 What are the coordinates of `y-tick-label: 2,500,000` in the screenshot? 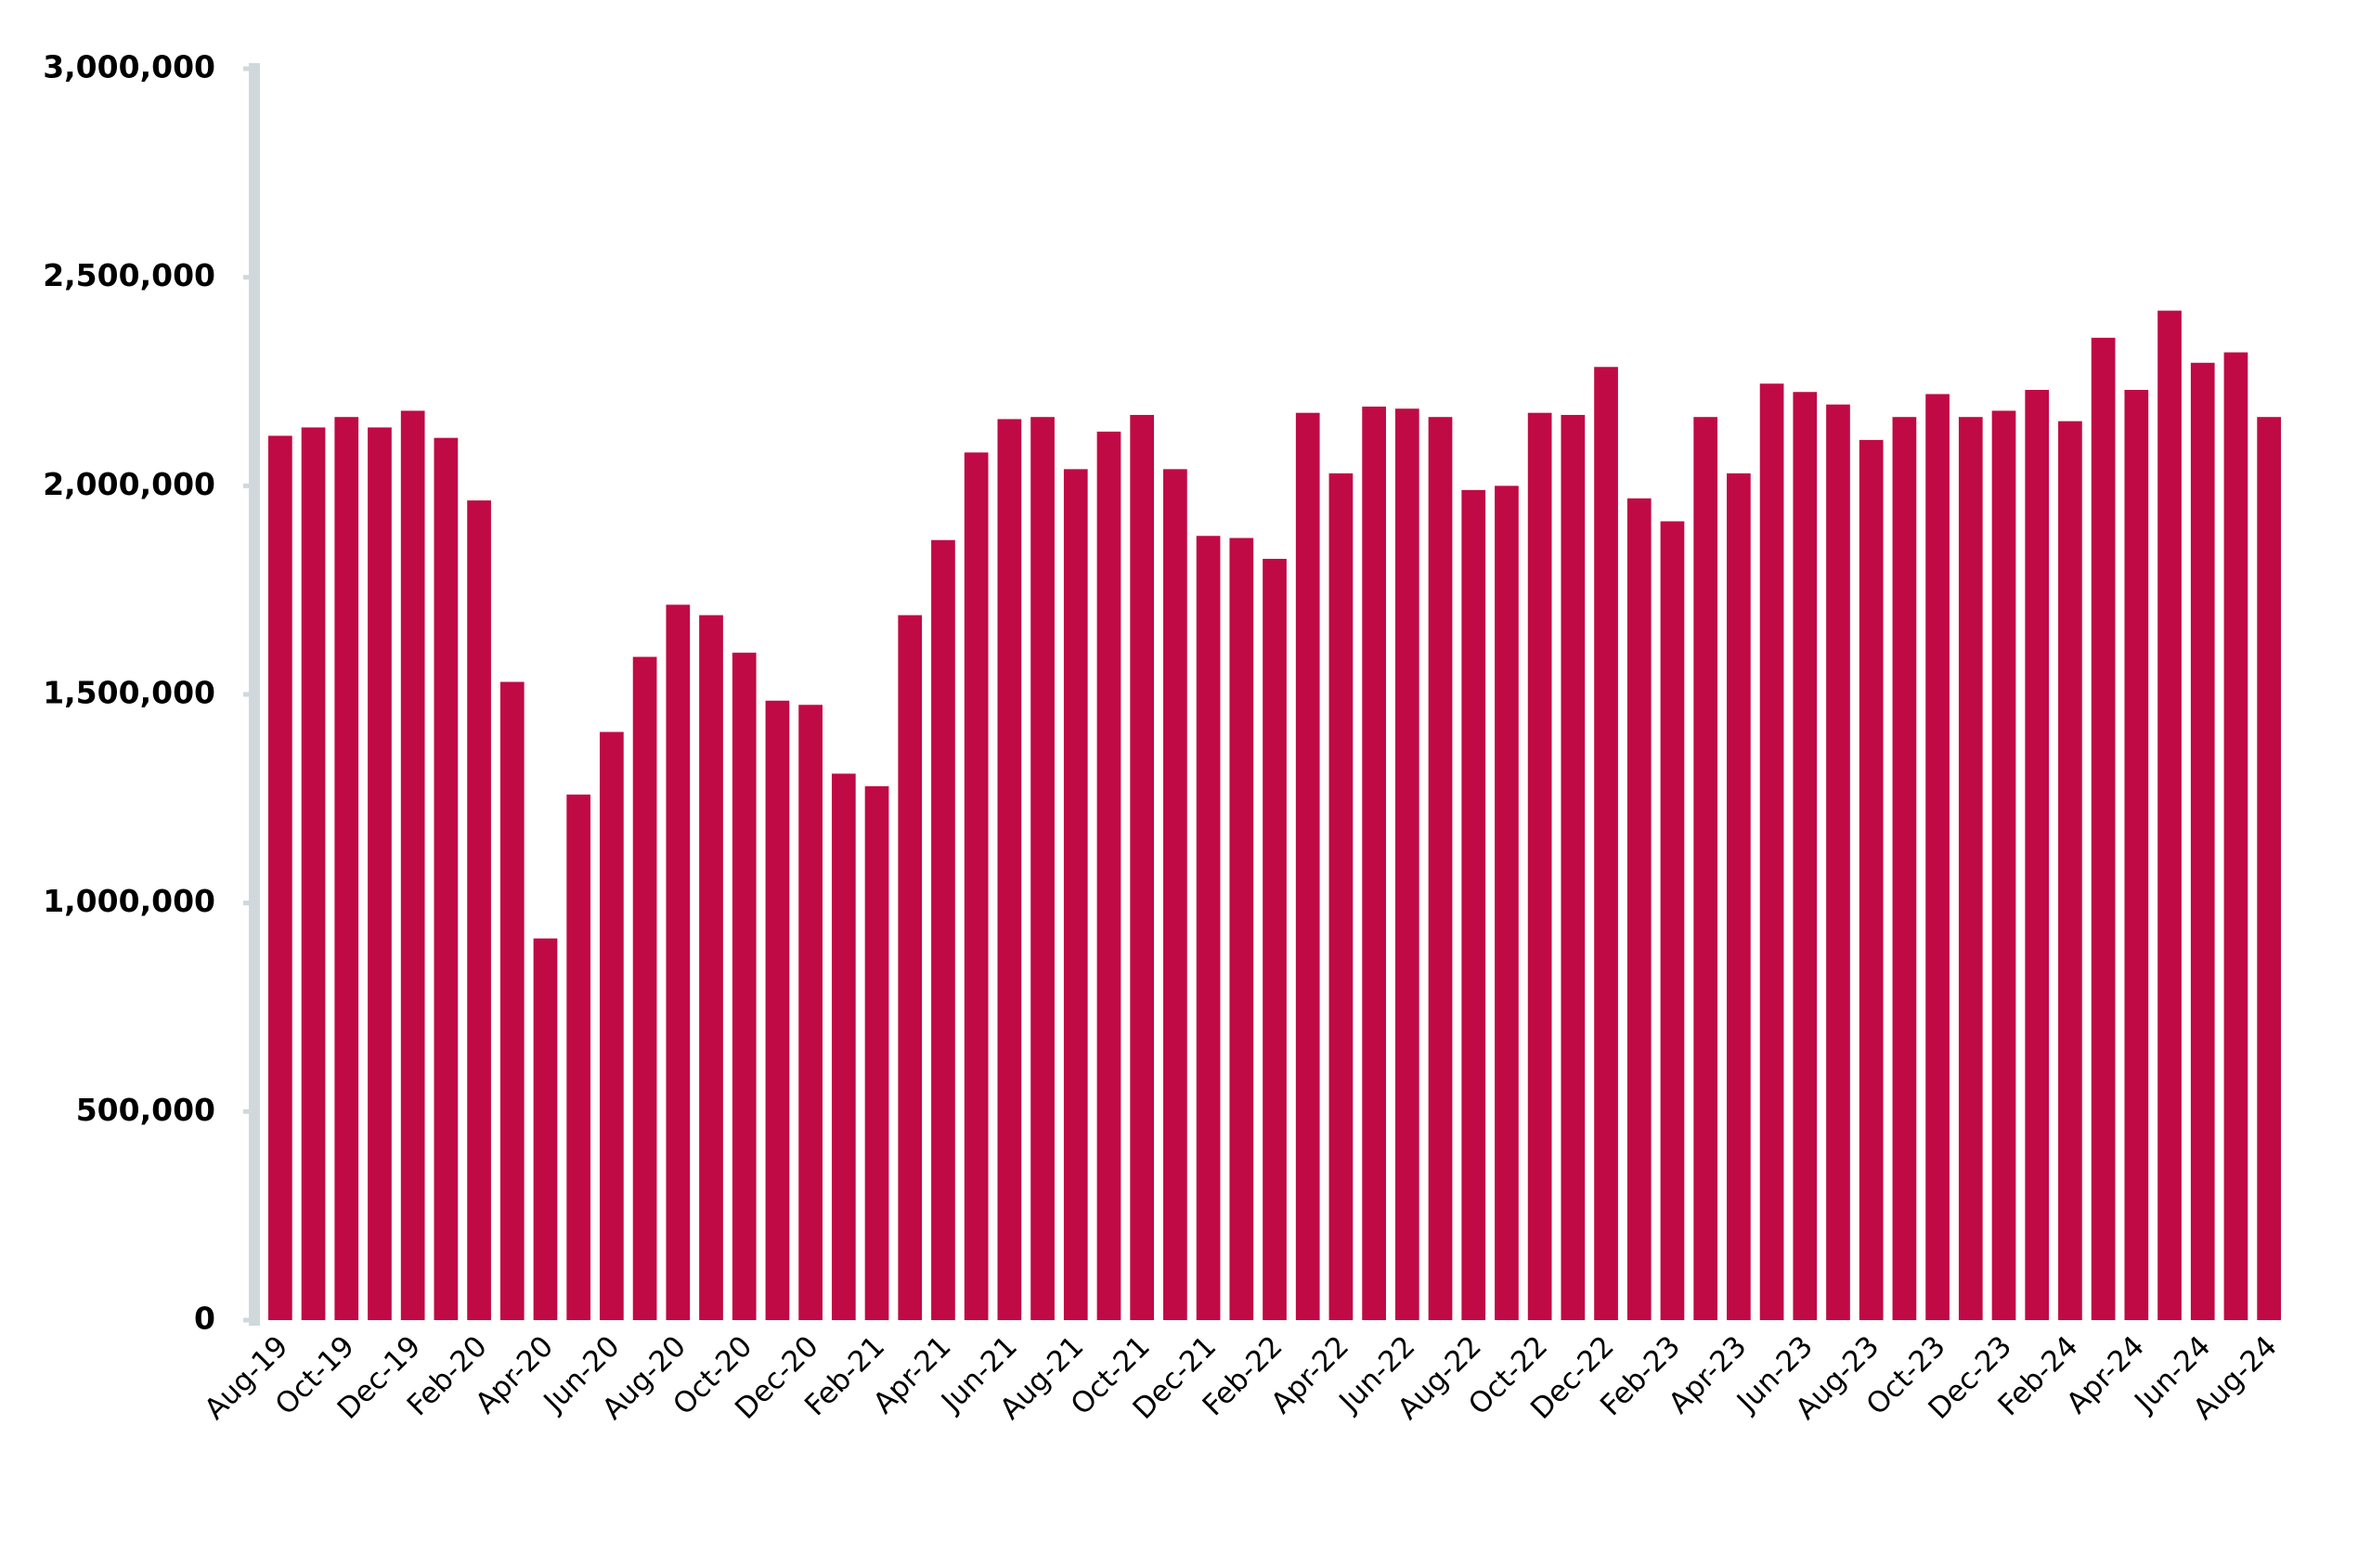 It's located at (129, 275).